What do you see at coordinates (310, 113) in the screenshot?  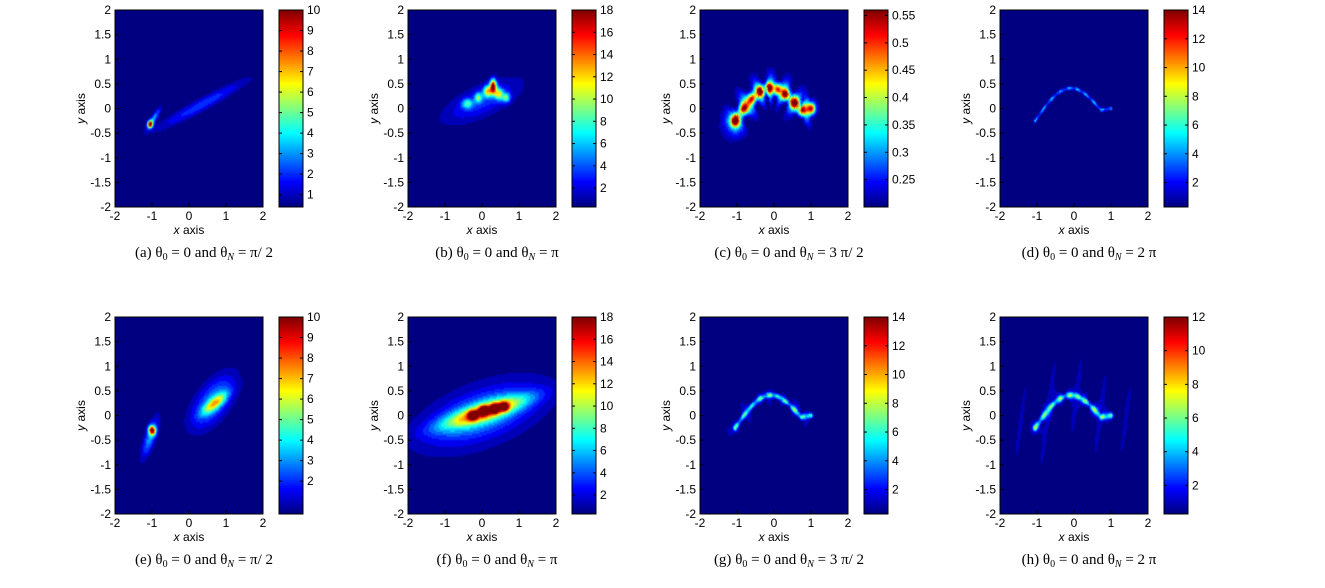 I see `colorbar-tick-label: 5` at bounding box center [310, 113].